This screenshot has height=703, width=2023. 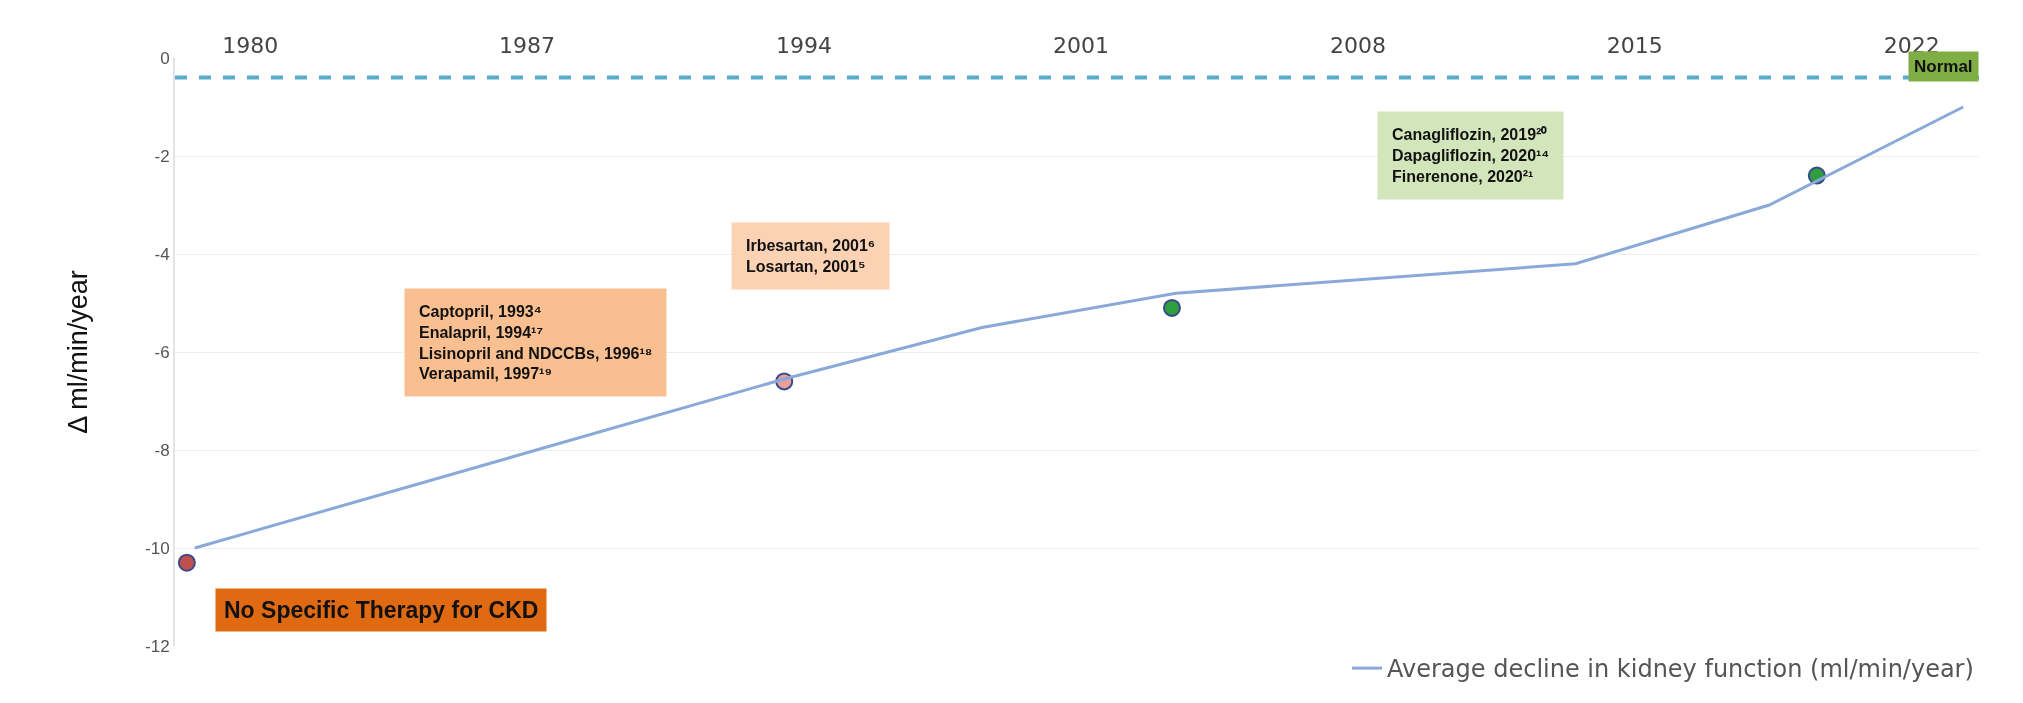 I want to click on ref-line-label: Normal, so click(x=1943, y=66).